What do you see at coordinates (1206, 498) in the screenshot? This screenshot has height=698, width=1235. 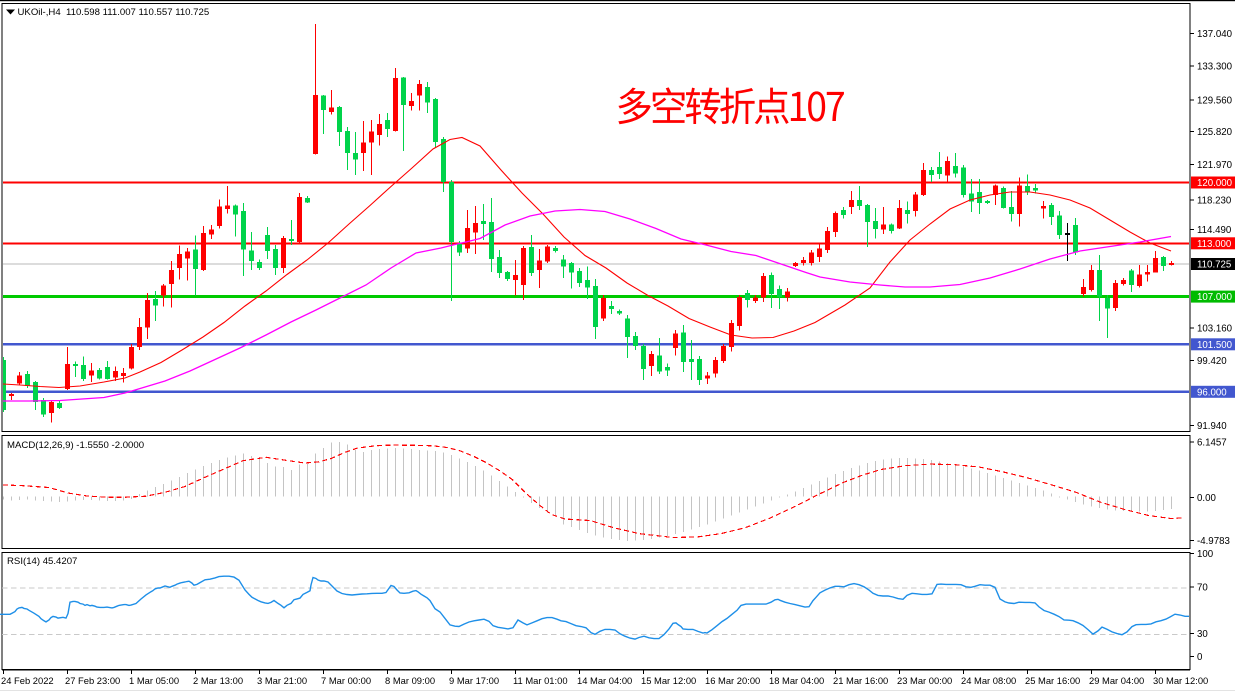 I see `svg-text: 0.00` at bounding box center [1206, 498].